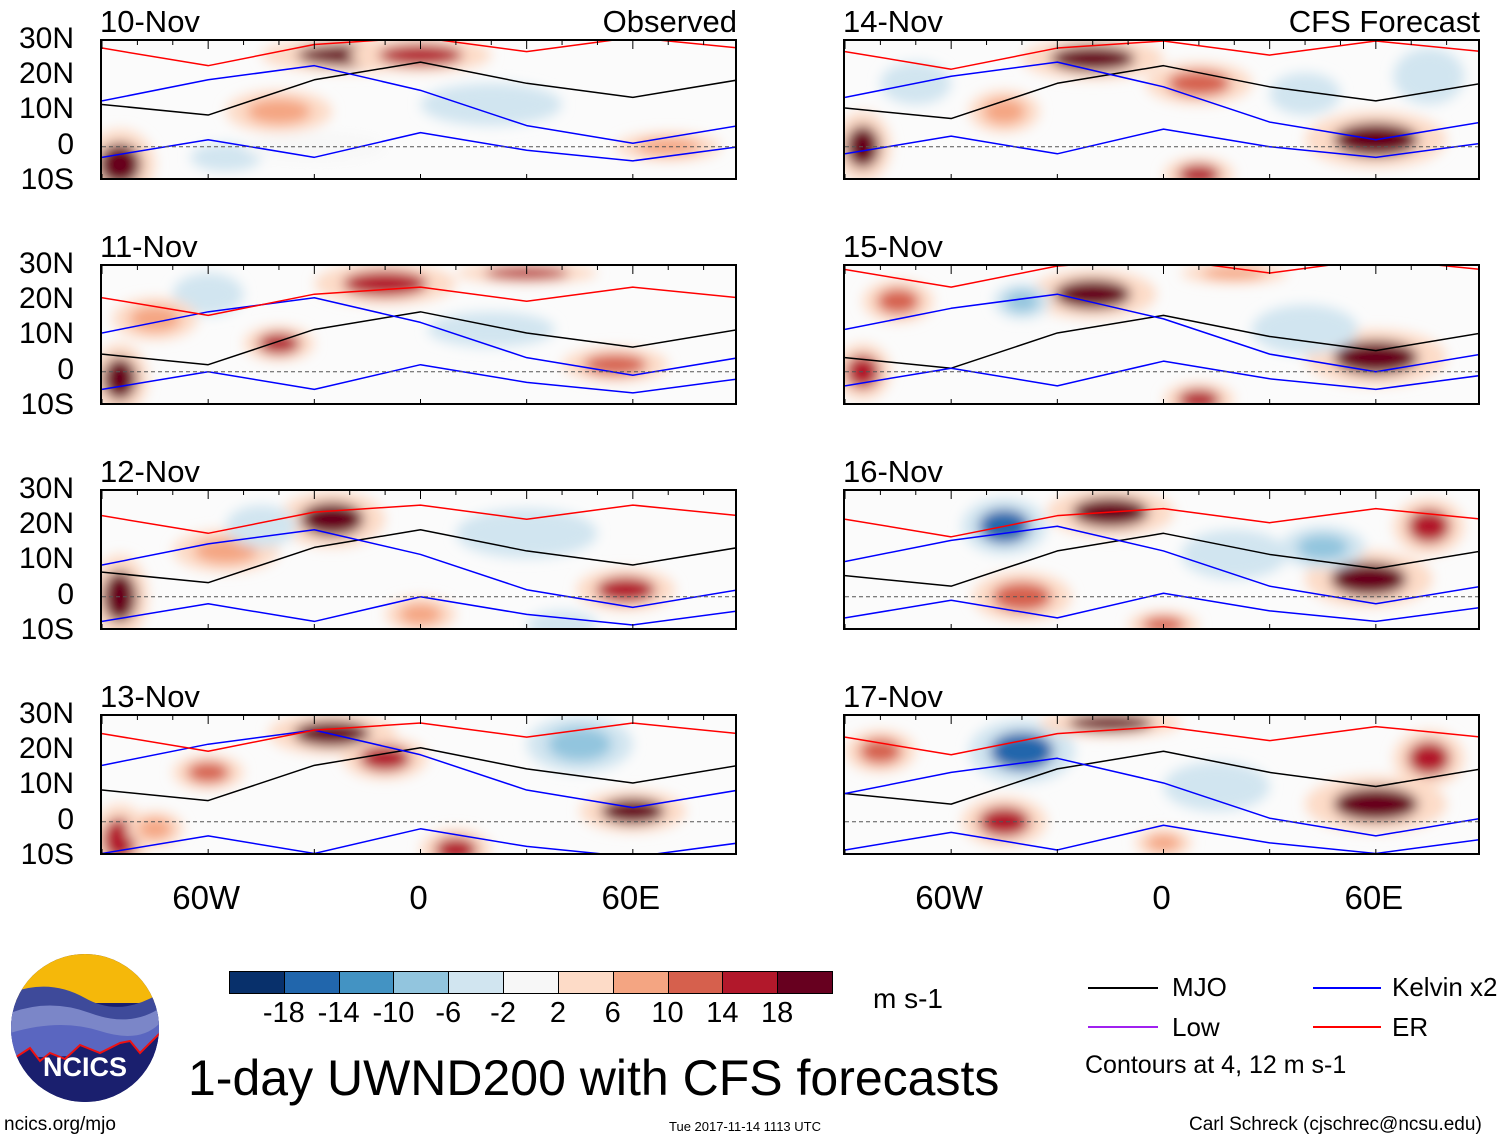  What do you see at coordinates (150, 471) in the screenshot?
I see `panel-date: 12-Nov` at bounding box center [150, 471].